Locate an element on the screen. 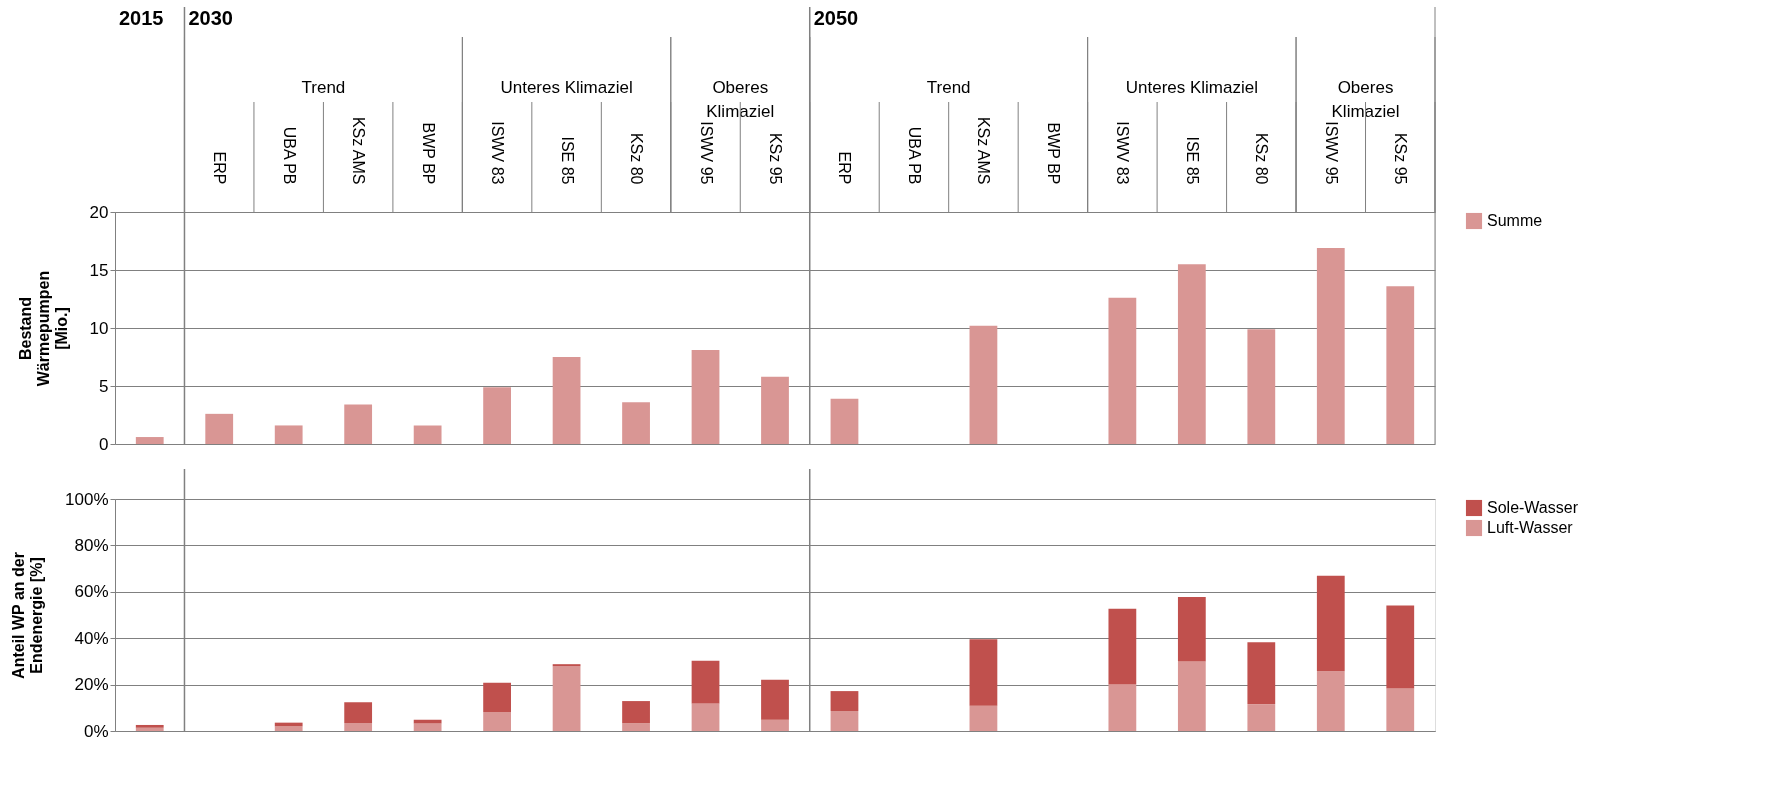 This screenshot has height=806, width=1776. y-tick-label: 60% is located at coordinates (91, 592).